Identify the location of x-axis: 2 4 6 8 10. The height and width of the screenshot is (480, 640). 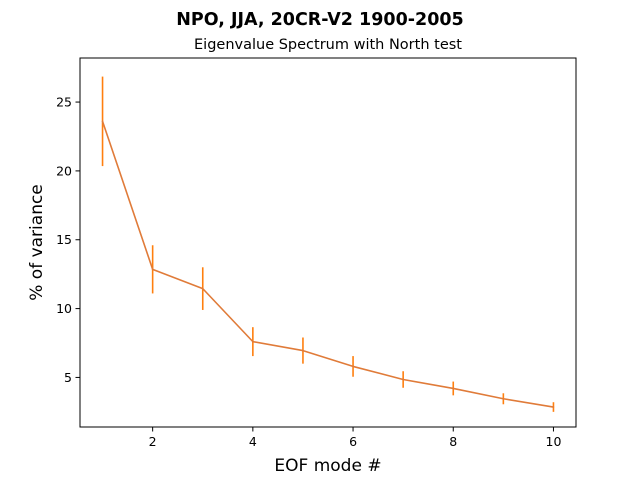
(355, 438).